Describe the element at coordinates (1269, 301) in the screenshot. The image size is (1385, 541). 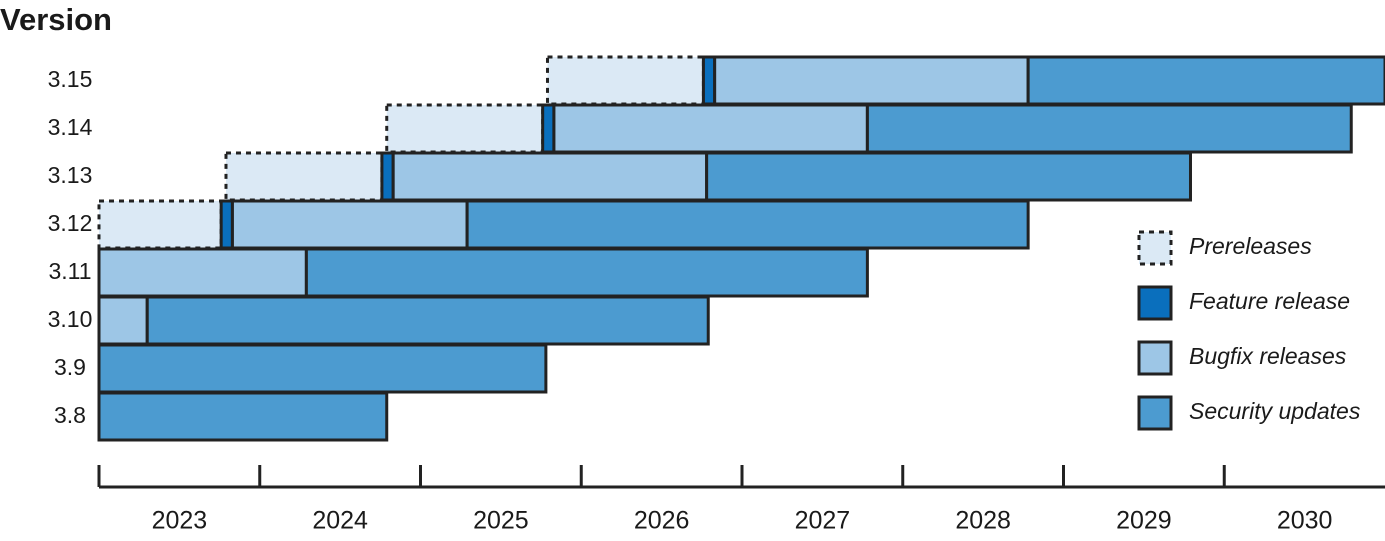
I see `legend-label: Feature release` at that location.